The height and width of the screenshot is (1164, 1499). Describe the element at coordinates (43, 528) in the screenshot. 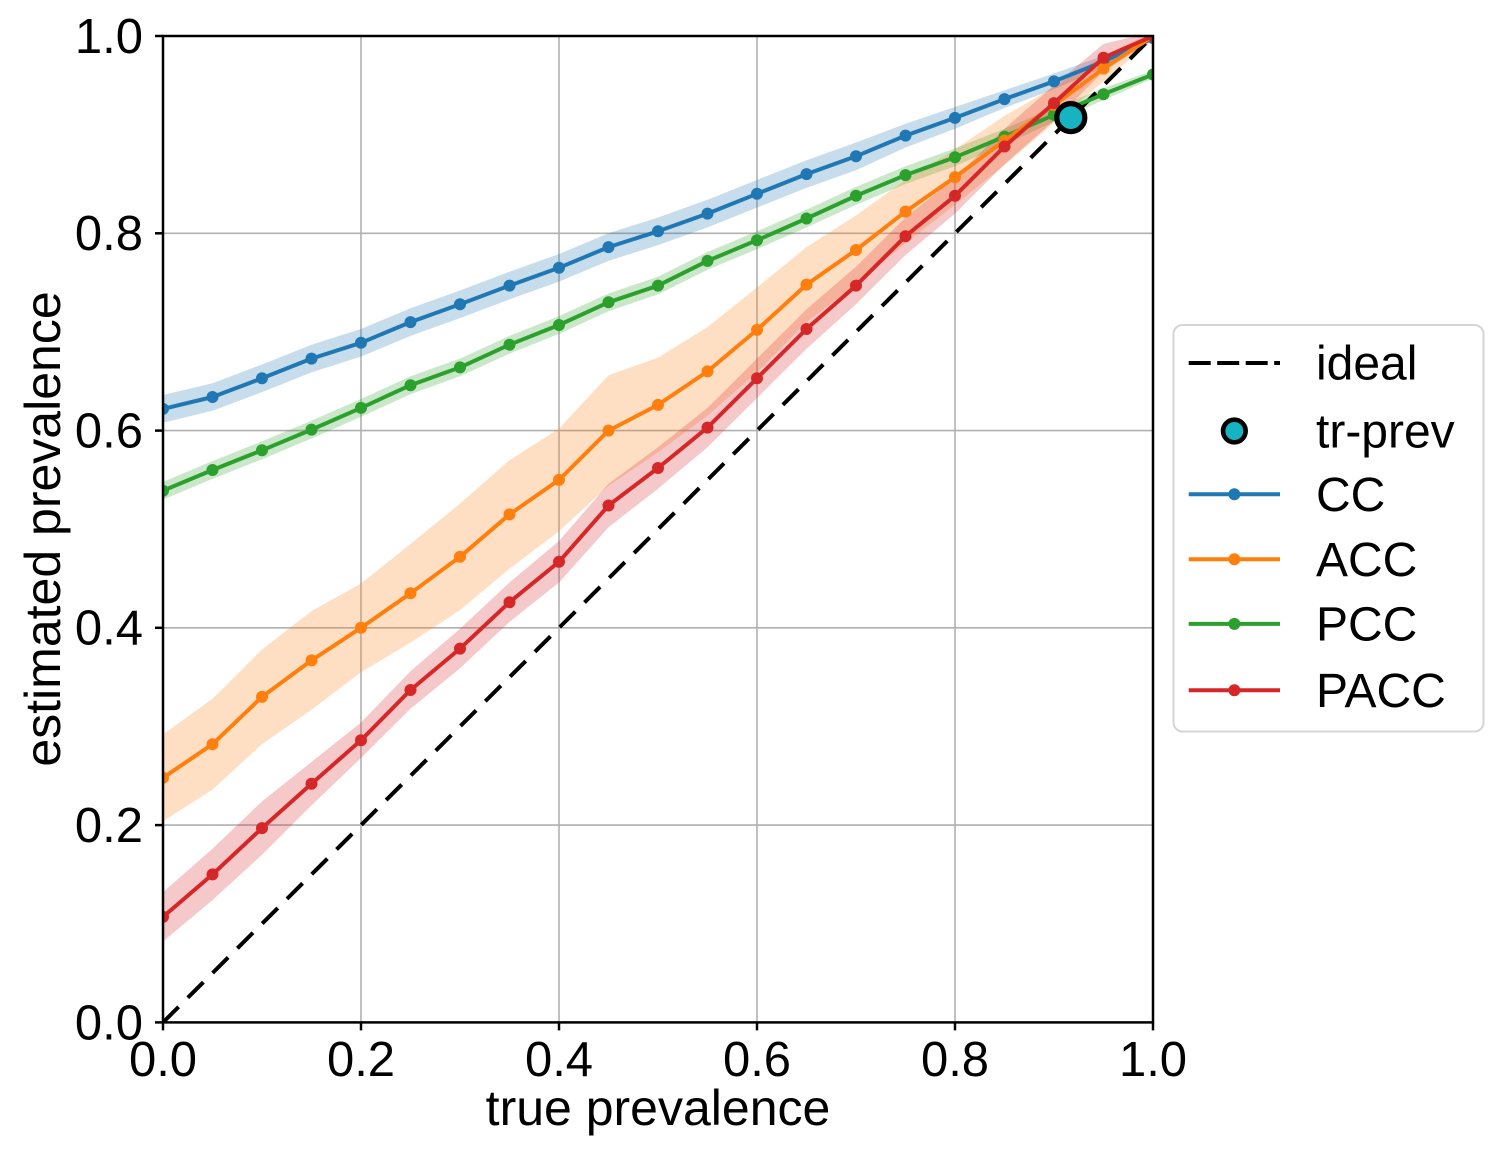

I see `svg-text: estimated prevalence` at that location.